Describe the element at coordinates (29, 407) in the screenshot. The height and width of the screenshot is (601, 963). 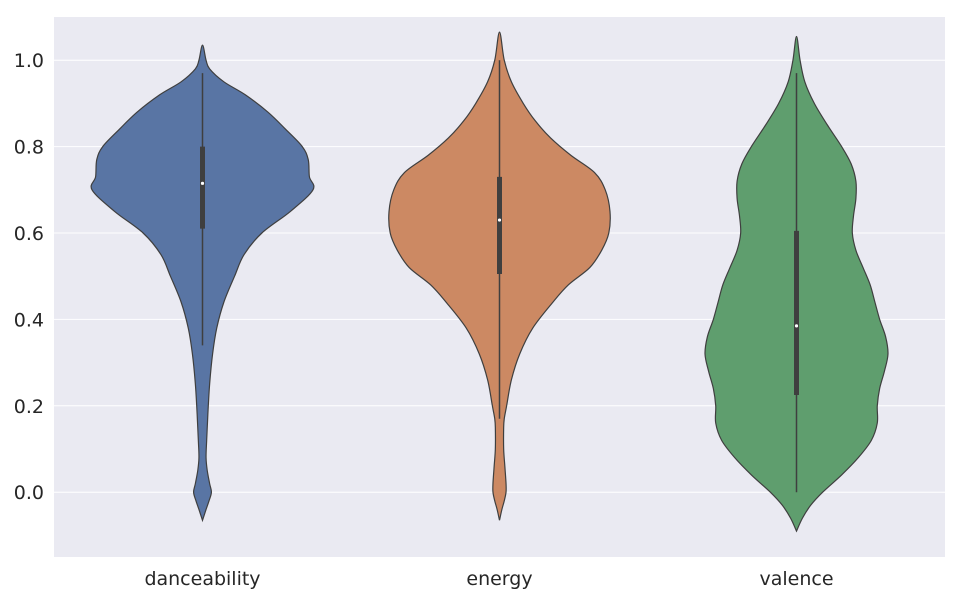
I see `y-tick-label: 0.2` at that location.